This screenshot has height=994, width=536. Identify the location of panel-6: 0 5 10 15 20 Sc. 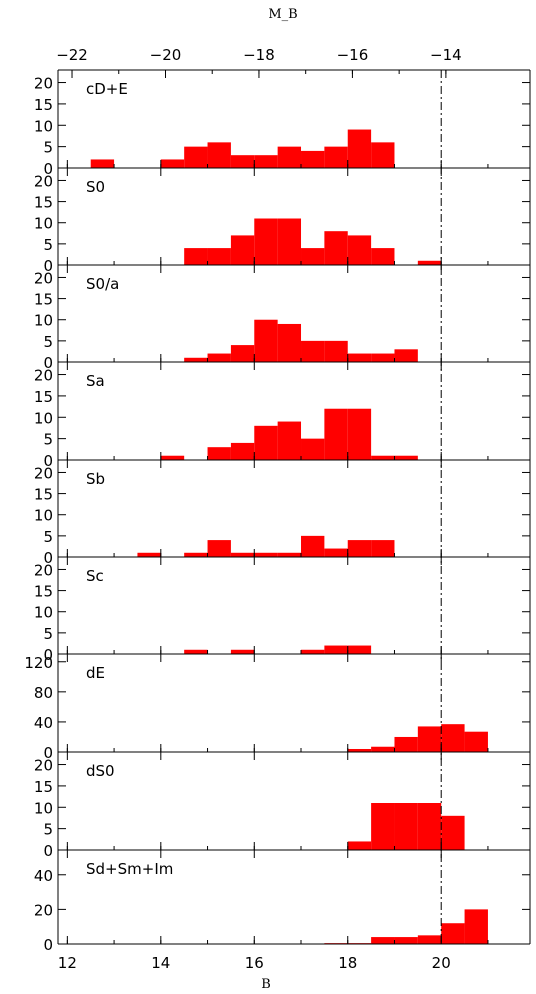
(282, 610).